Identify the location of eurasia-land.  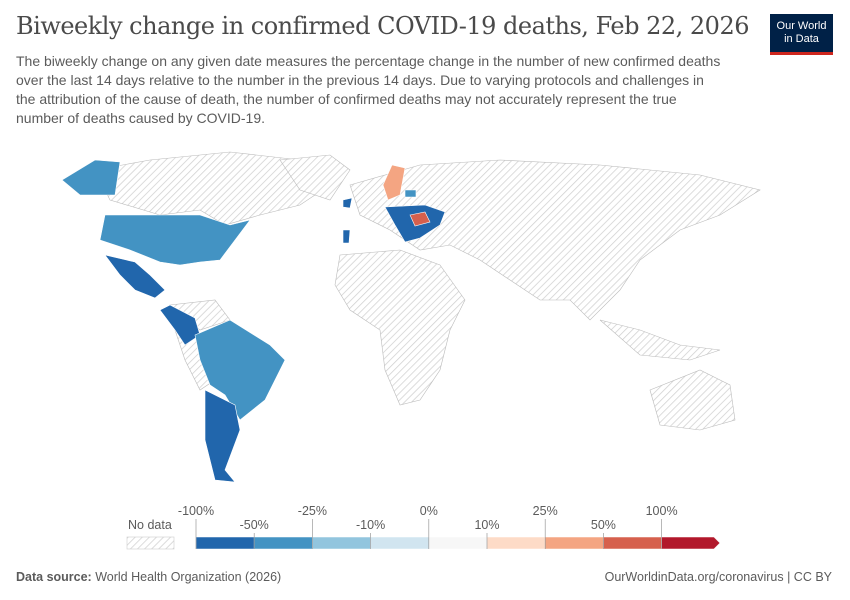
(555, 240).